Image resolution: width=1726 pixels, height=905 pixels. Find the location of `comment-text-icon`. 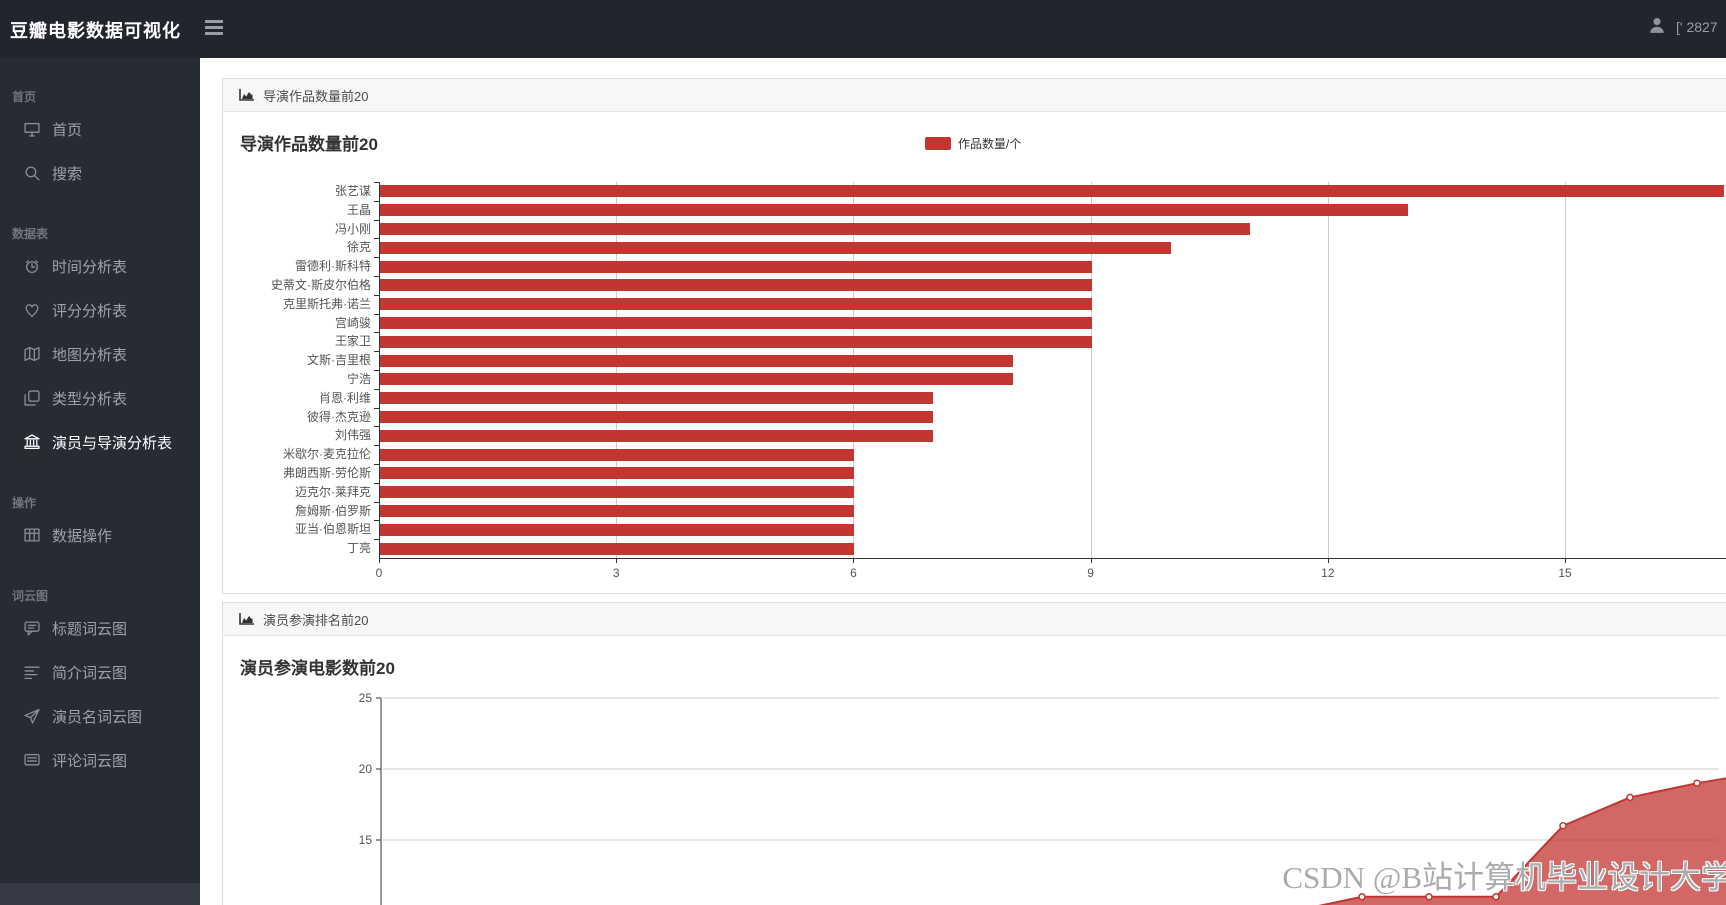

comment-text-icon is located at coordinates (32, 760).